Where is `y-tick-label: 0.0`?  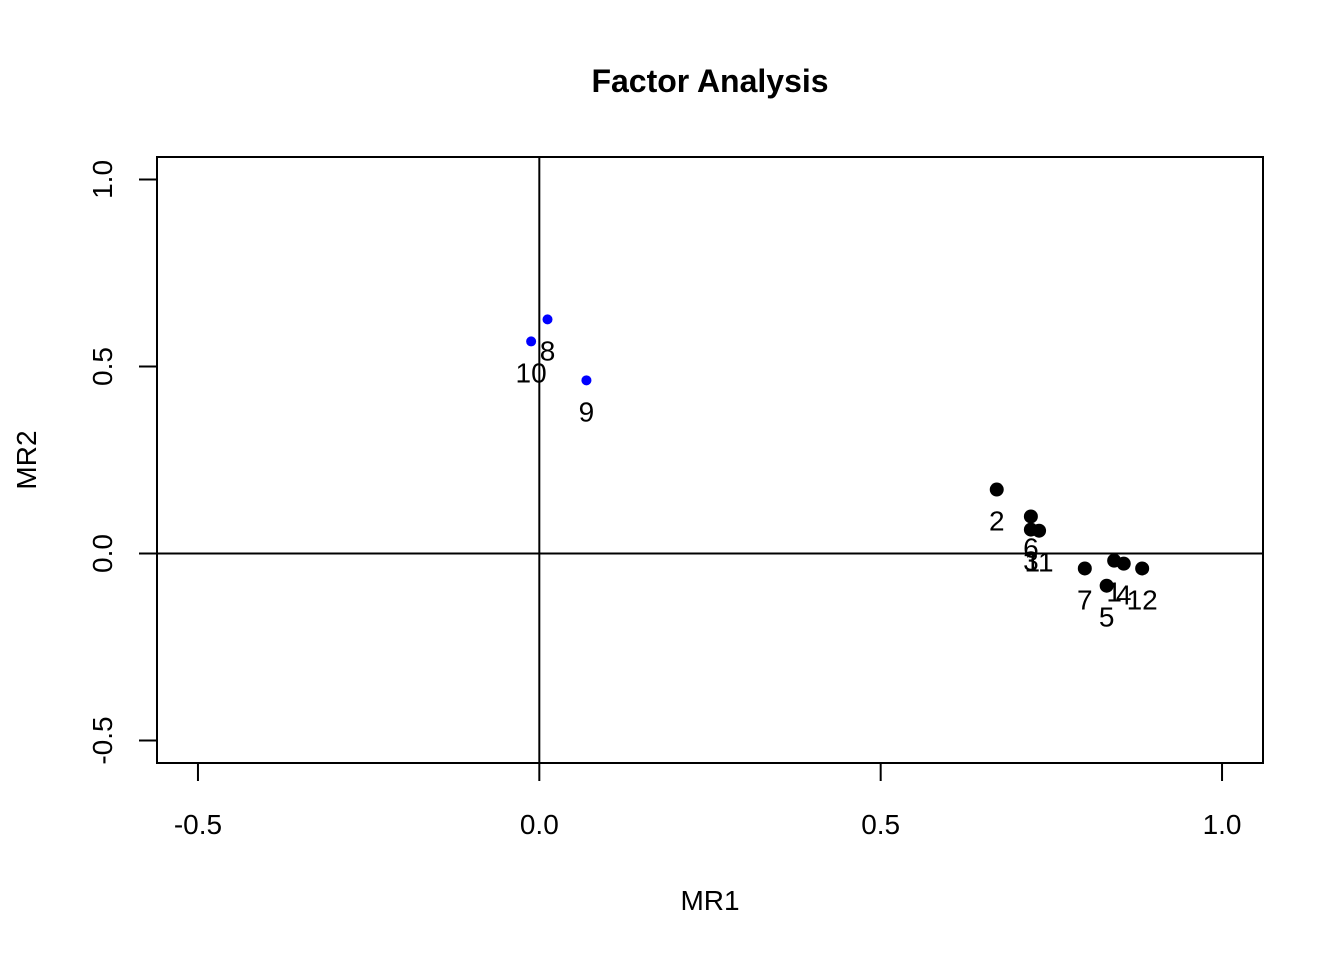 y-tick-label: 0.0 is located at coordinates (102, 553).